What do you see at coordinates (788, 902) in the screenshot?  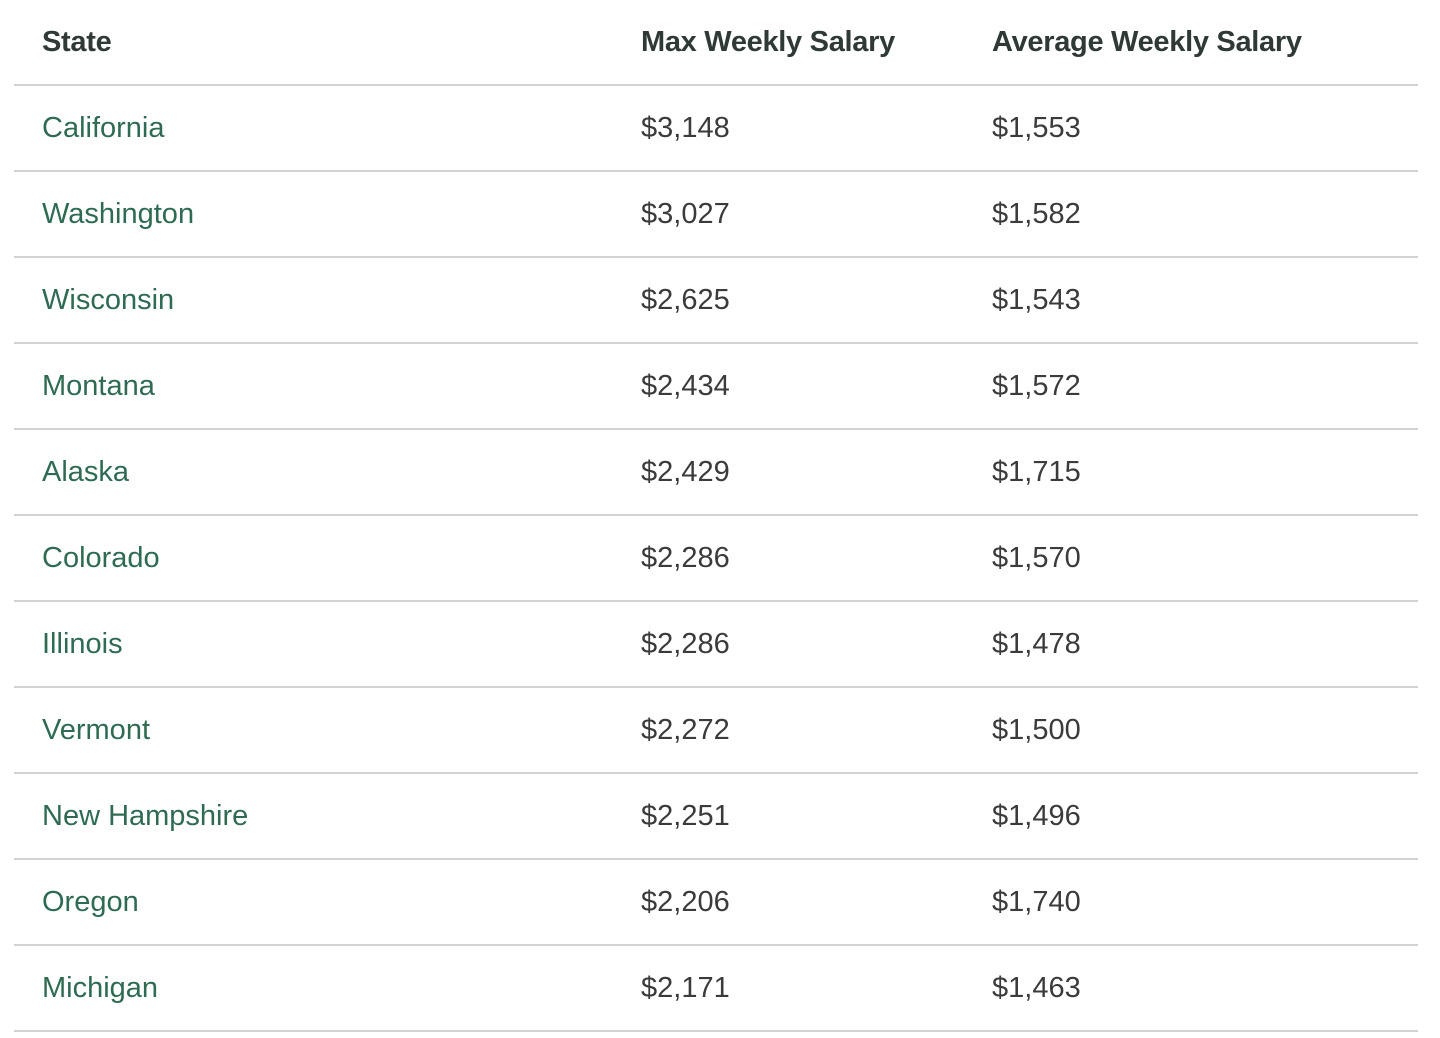 I see `max-salary-cell: $2,206` at bounding box center [788, 902].